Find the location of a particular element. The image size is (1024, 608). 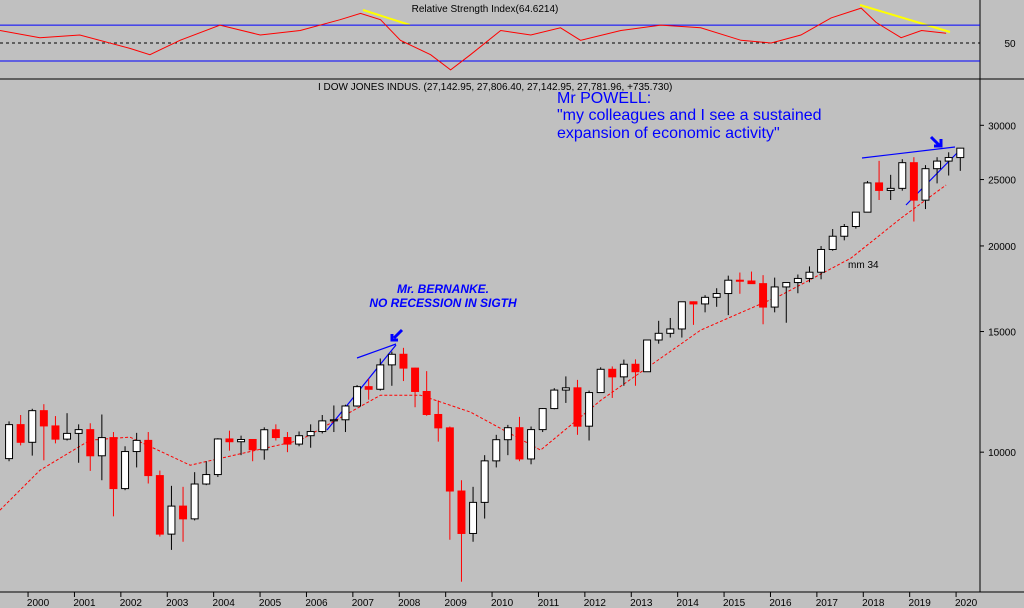

rsi-line is located at coordinates (473, 39).